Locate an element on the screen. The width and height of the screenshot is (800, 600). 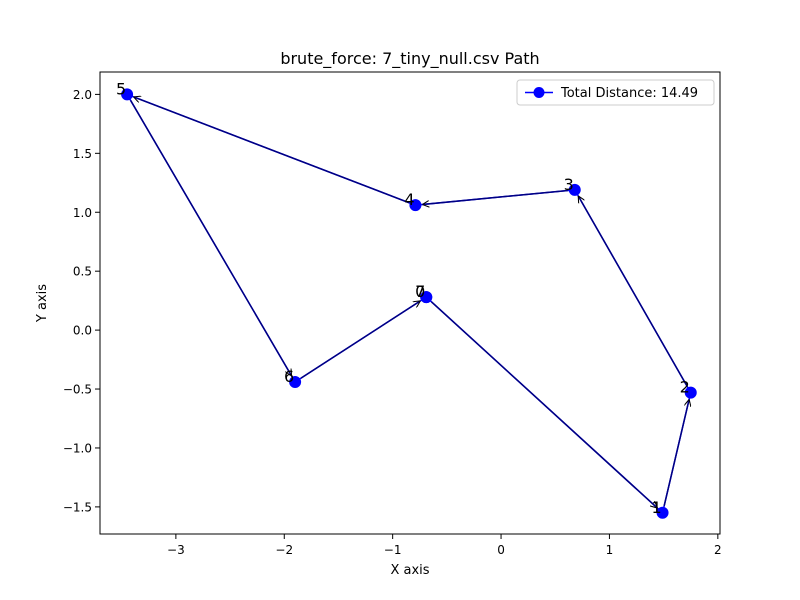
point-label: 0 is located at coordinates (420, 291).